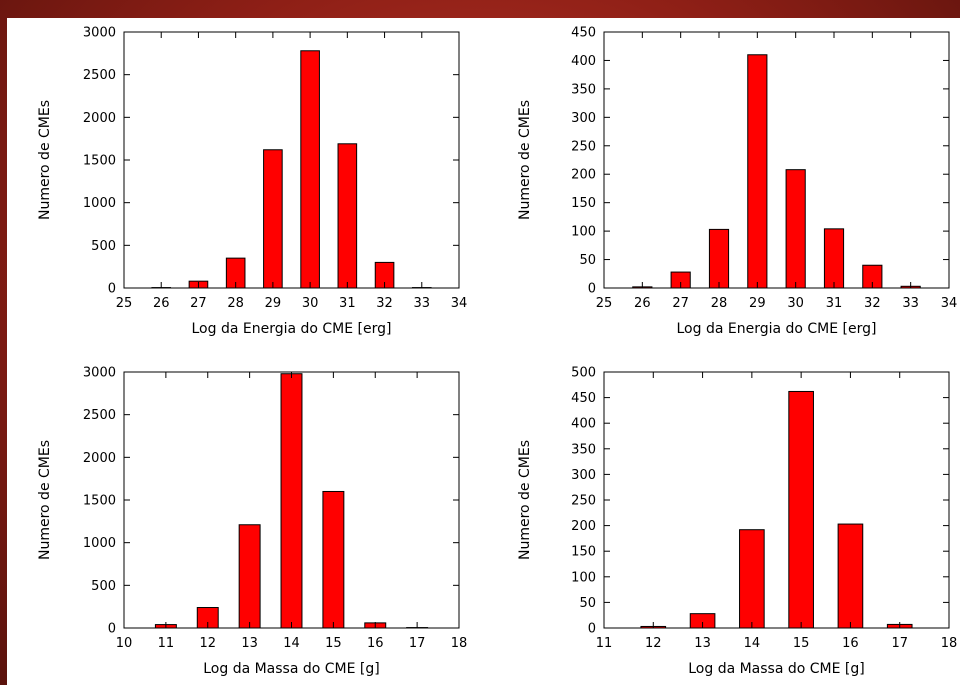 Image resolution: width=960 pixels, height=685 pixels. I want to click on x-tick-label: 33, so click(910, 303).